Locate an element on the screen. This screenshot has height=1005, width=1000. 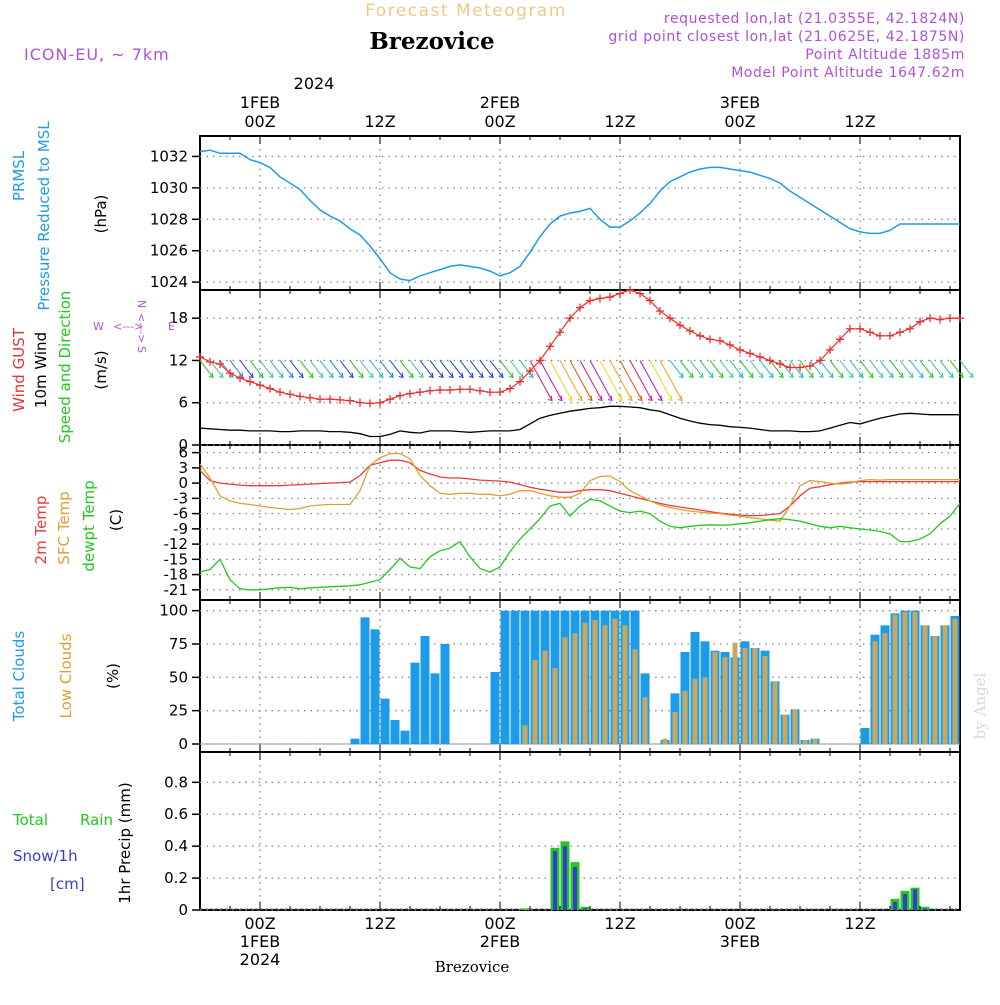
top-date-label: 3FEB is located at coordinates (740, 102).